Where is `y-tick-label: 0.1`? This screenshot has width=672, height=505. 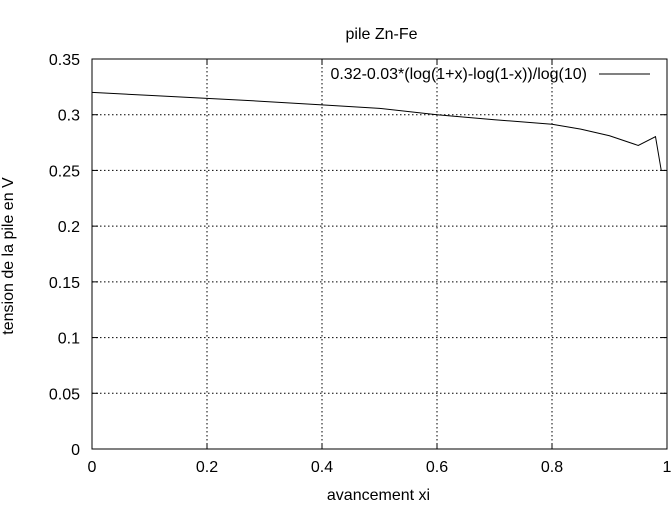 y-tick-label: 0.1 is located at coordinates (69, 339).